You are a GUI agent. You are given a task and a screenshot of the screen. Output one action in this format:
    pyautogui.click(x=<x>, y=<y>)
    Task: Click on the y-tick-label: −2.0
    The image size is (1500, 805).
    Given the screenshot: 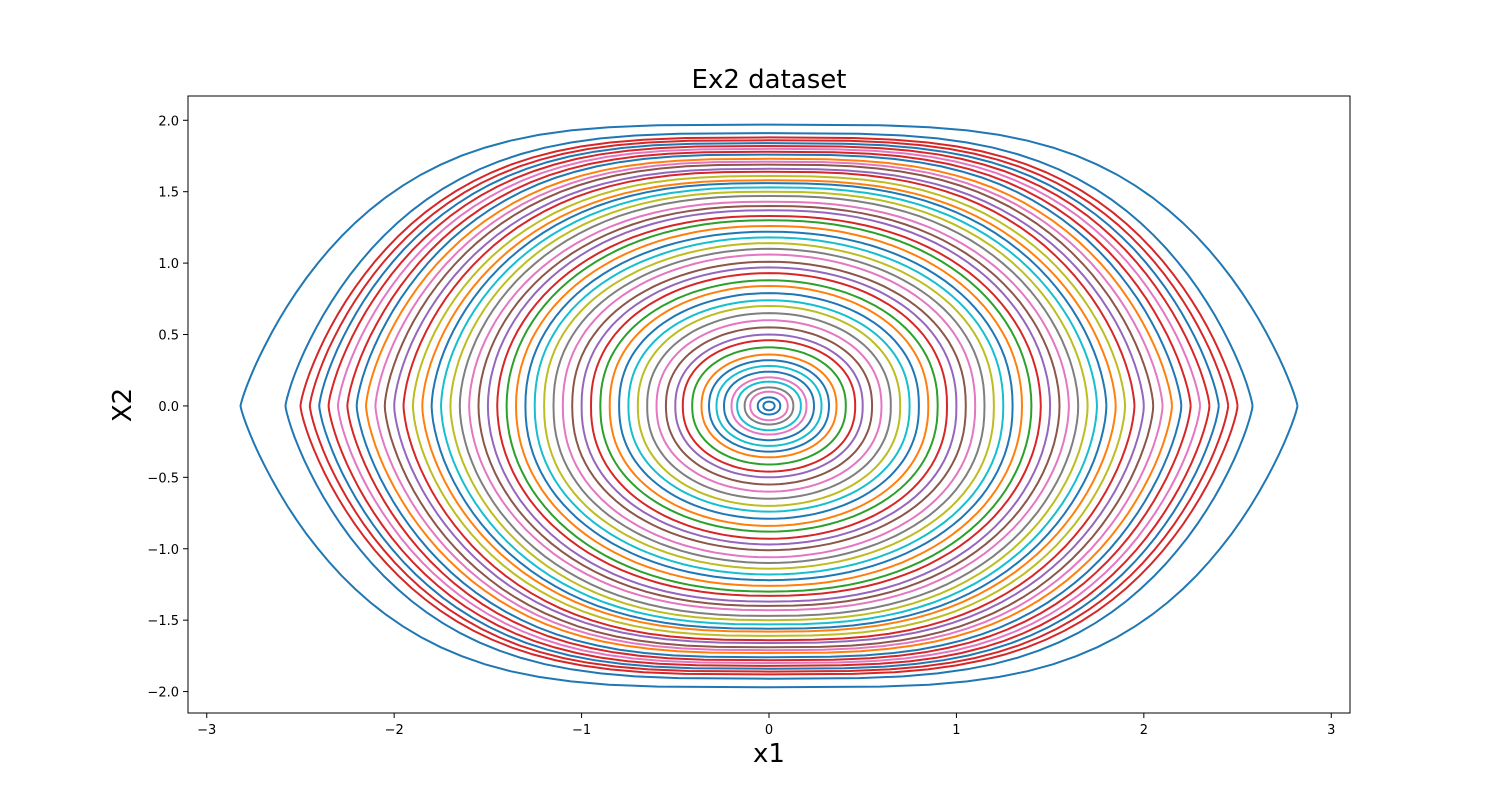 What is the action you would take?
    pyautogui.click(x=163, y=693)
    